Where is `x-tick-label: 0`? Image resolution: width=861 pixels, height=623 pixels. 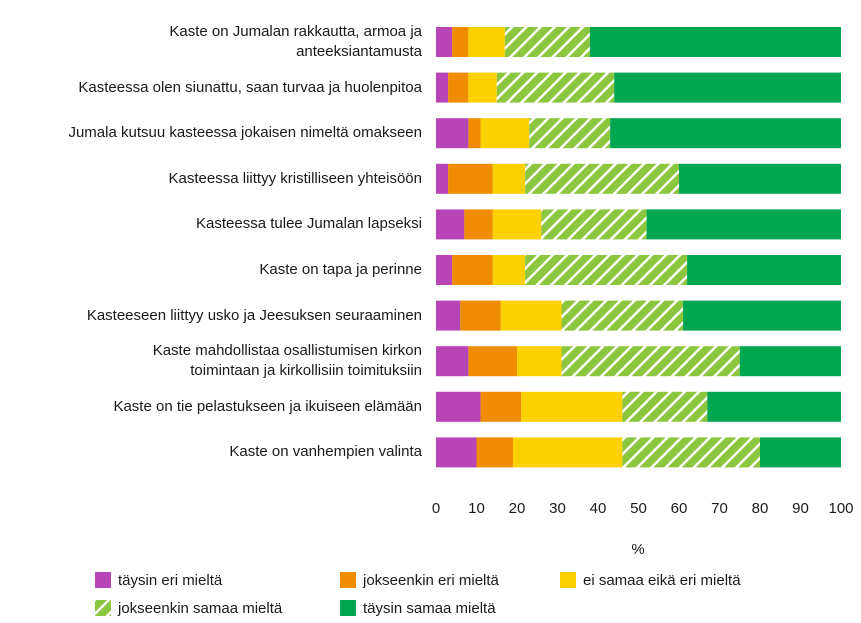
x-tick-label: 0 is located at coordinates (436, 508).